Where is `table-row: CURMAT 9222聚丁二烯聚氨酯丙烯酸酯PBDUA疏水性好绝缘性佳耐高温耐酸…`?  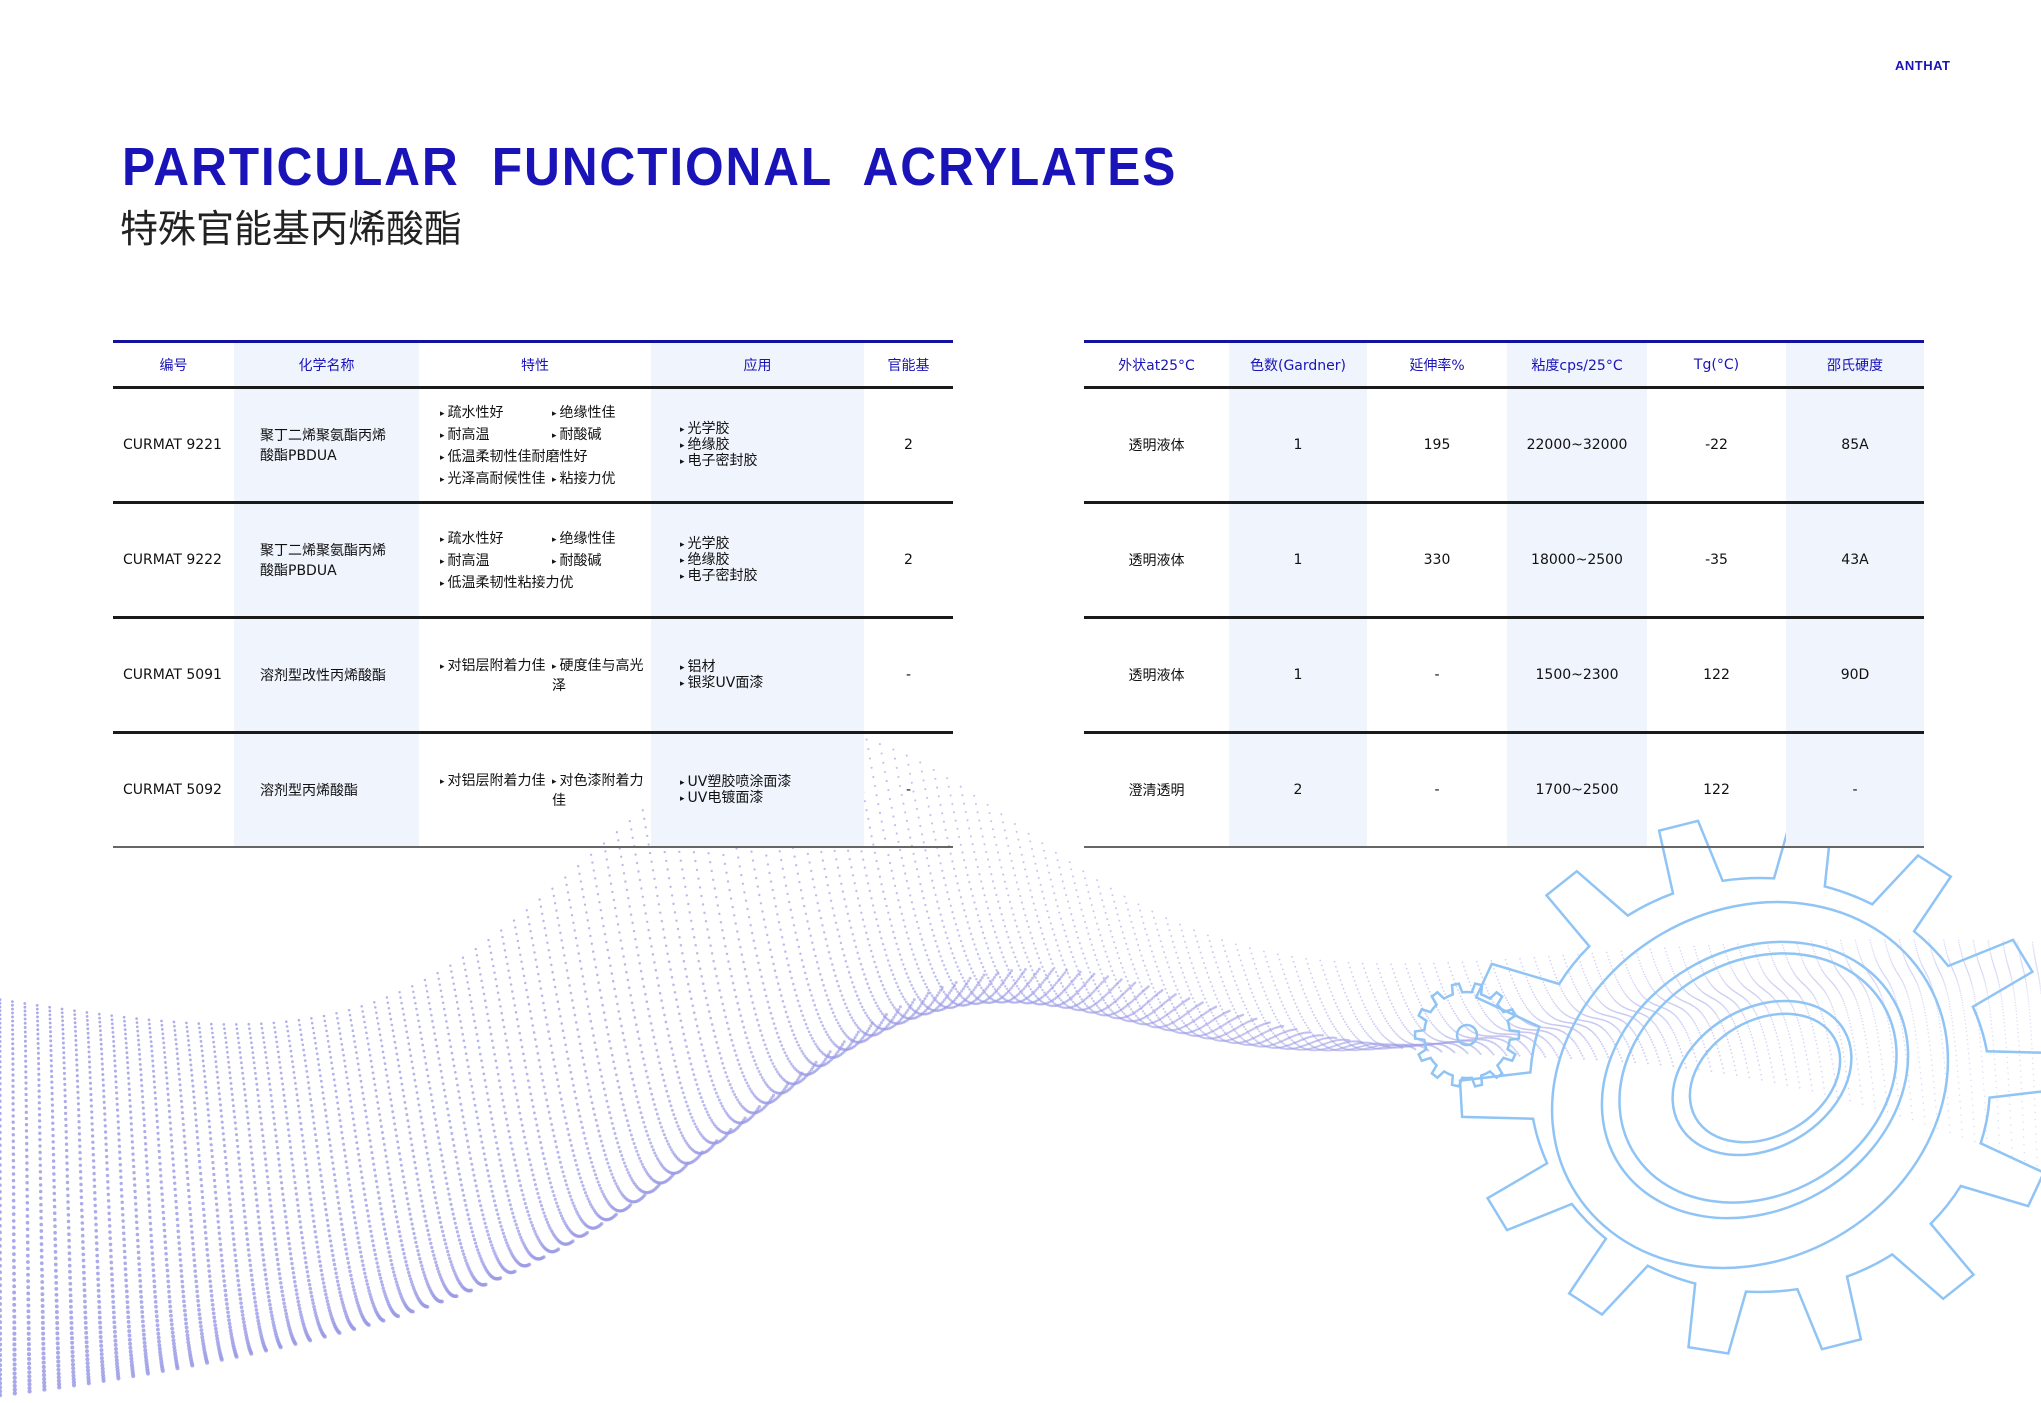 table-row: CURMAT 9222聚丁二烯聚氨酯丙烯酸酯PBDUA疏水性好绝缘性佳耐高温耐酸… is located at coordinates (533, 560).